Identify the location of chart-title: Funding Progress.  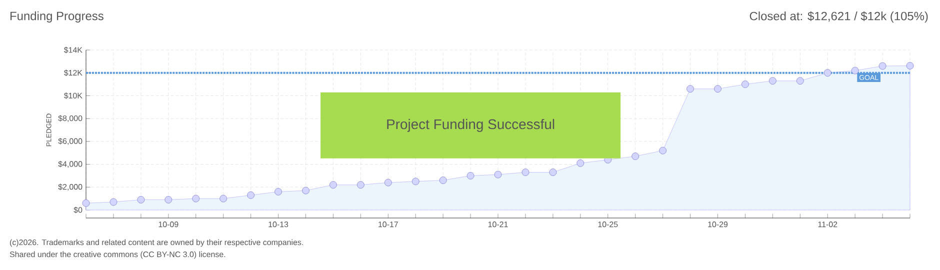
(57, 17).